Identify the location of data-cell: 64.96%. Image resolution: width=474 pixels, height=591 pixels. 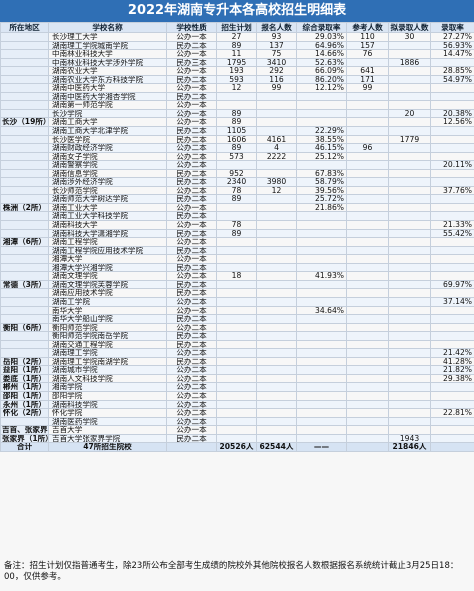
(321, 45).